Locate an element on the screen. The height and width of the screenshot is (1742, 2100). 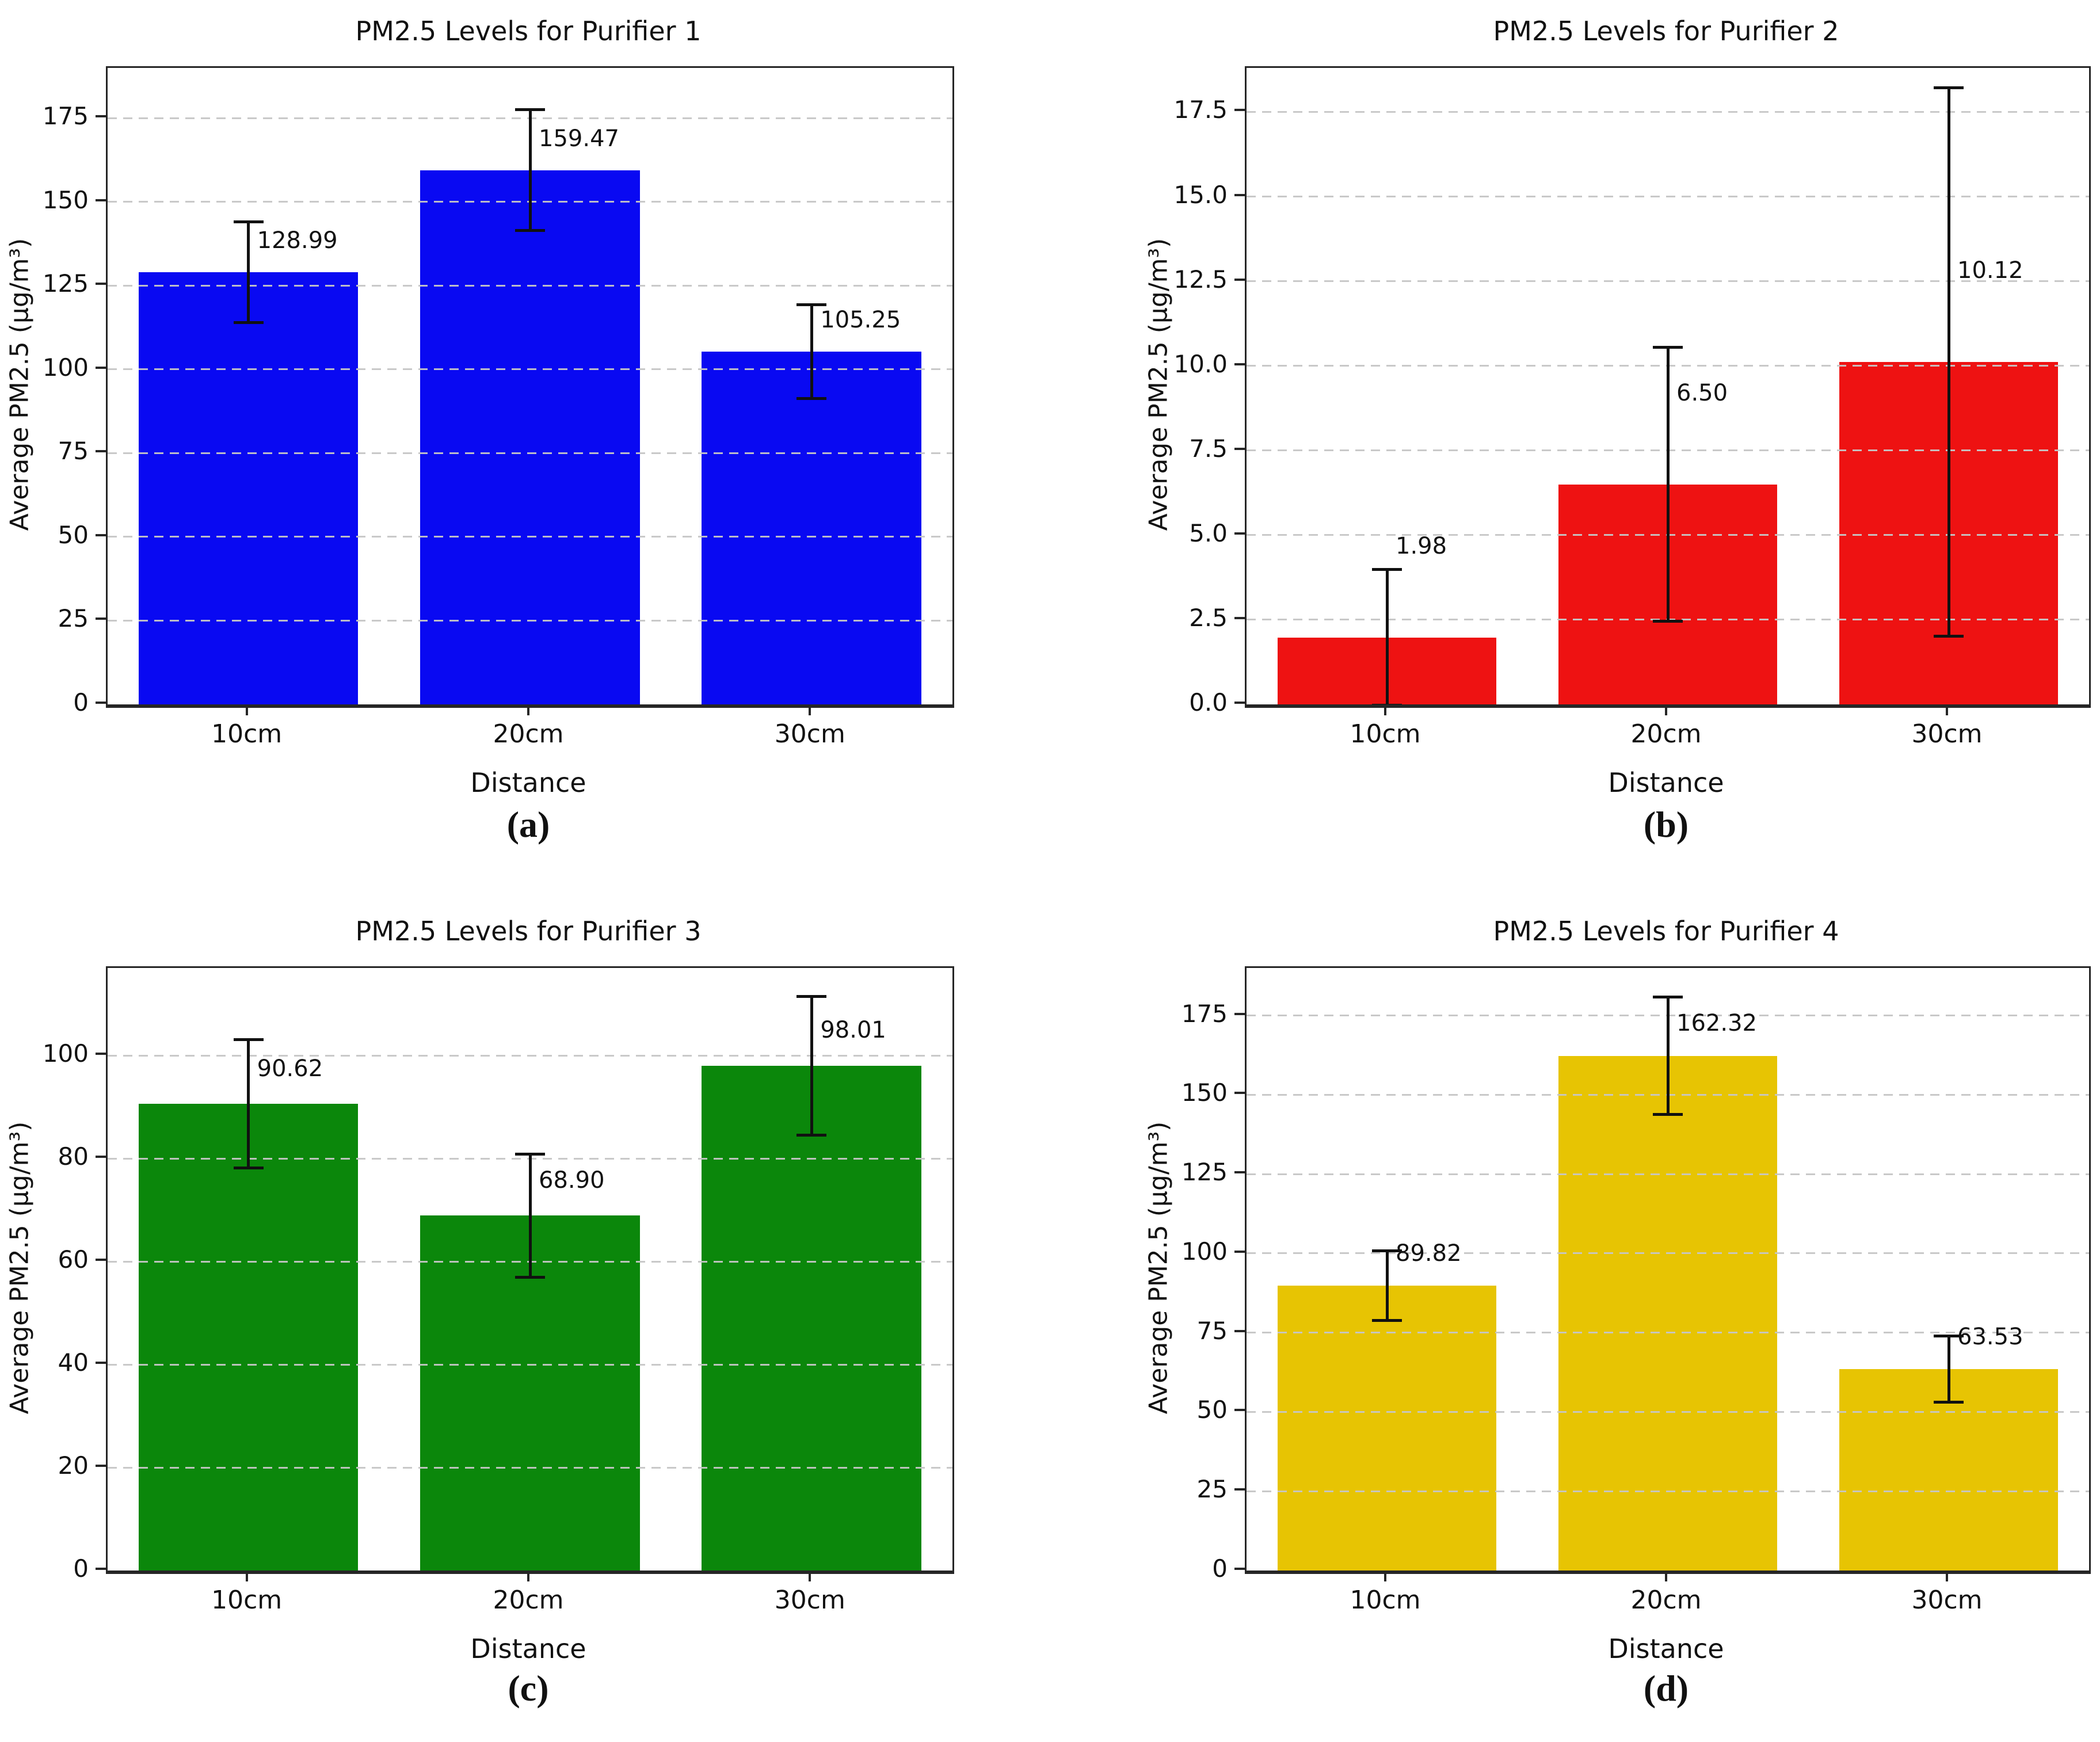
y-tick-label: 2.5 is located at coordinates (1208, 617).